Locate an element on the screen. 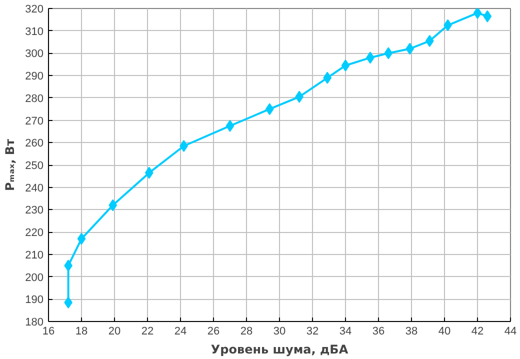 The image size is (520, 359). y-tick-label: 200 is located at coordinates (34, 278).